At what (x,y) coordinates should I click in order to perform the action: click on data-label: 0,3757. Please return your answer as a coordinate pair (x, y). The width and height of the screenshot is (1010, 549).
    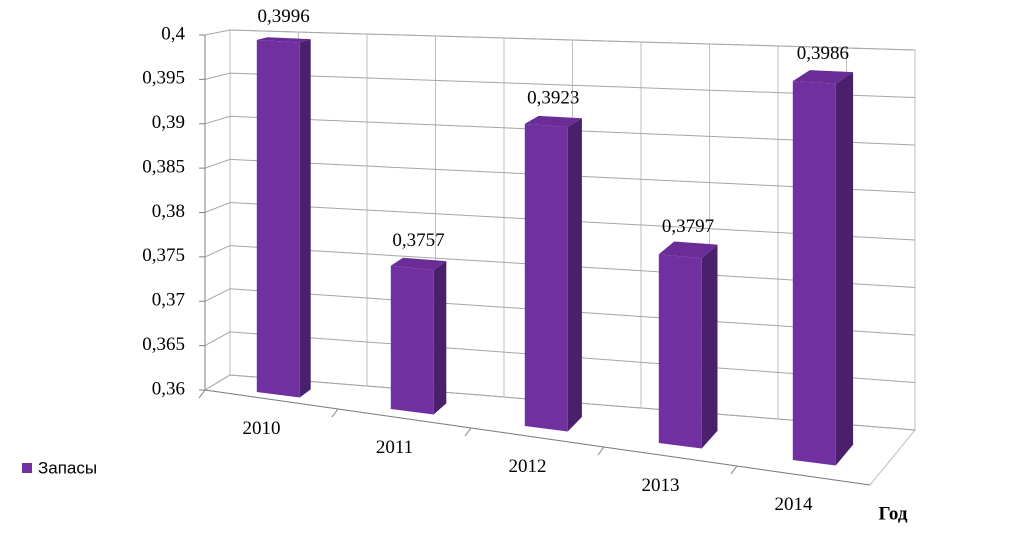
    Looking at the image, I should click on (418, 240).